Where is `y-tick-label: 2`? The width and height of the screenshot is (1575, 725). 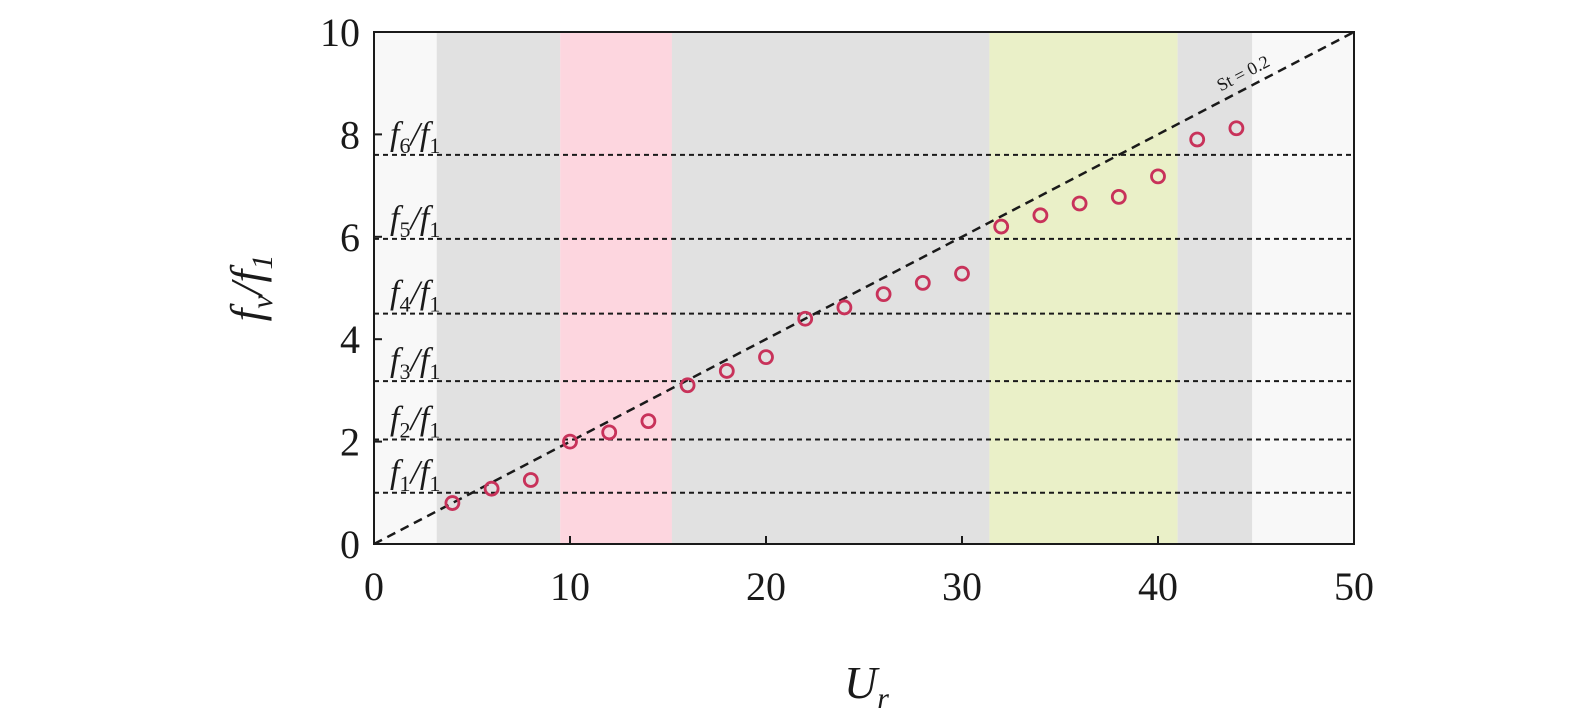 y-tick-label: 2 is located at coordinates (350, 442).